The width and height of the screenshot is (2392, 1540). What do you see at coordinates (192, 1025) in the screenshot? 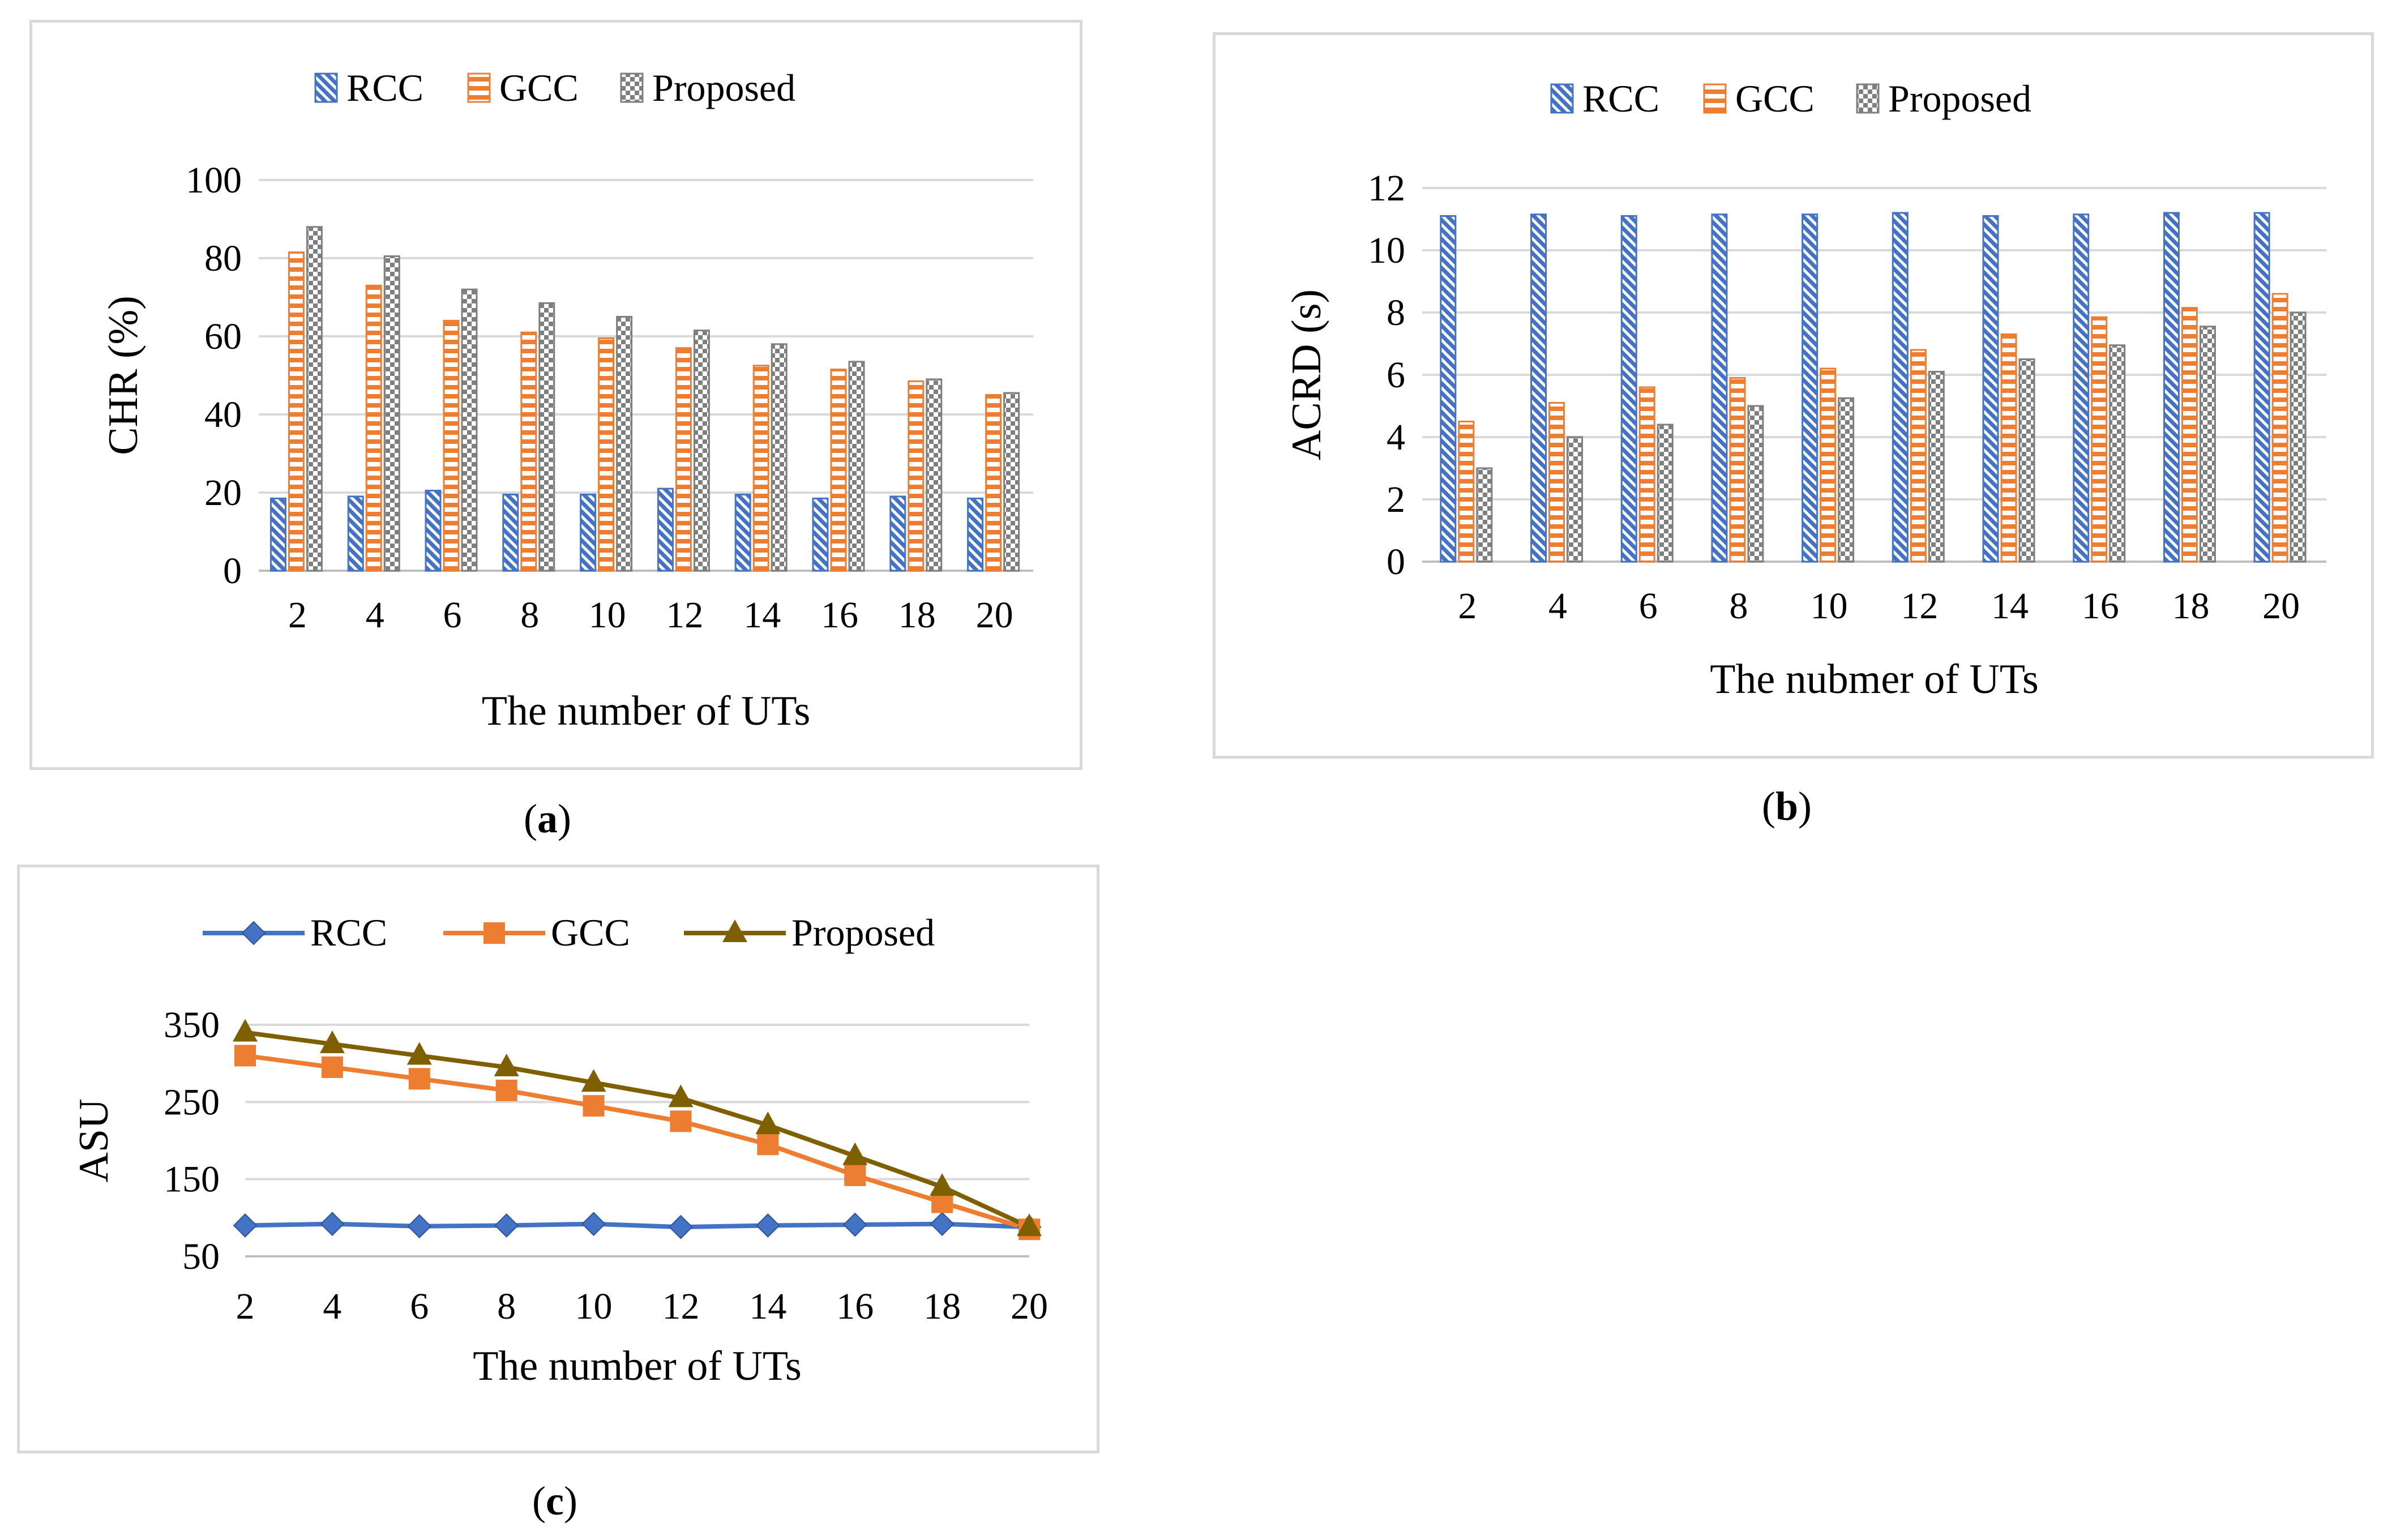
I see `y-tick-label: 350` at bounding box center [192, 1025].